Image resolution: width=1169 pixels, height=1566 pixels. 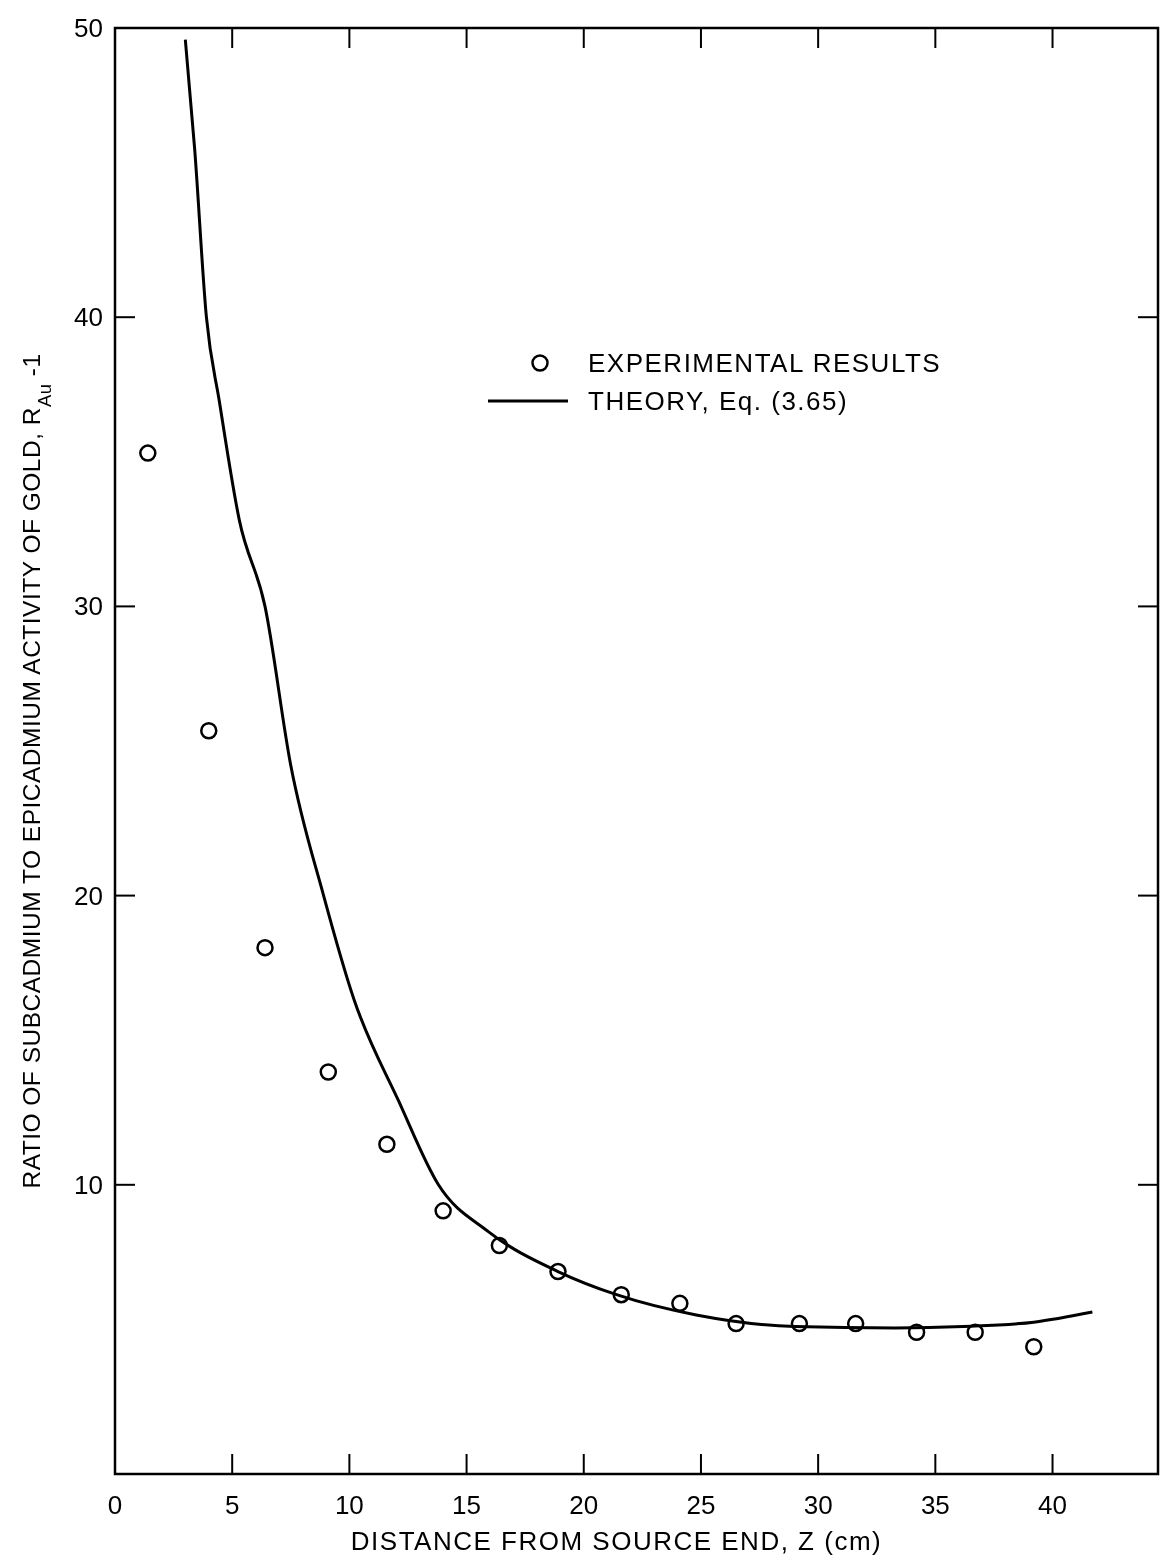 I want to click on legend-label: EXPERIMENTAL RESULTS, so click(x=765, y=363).